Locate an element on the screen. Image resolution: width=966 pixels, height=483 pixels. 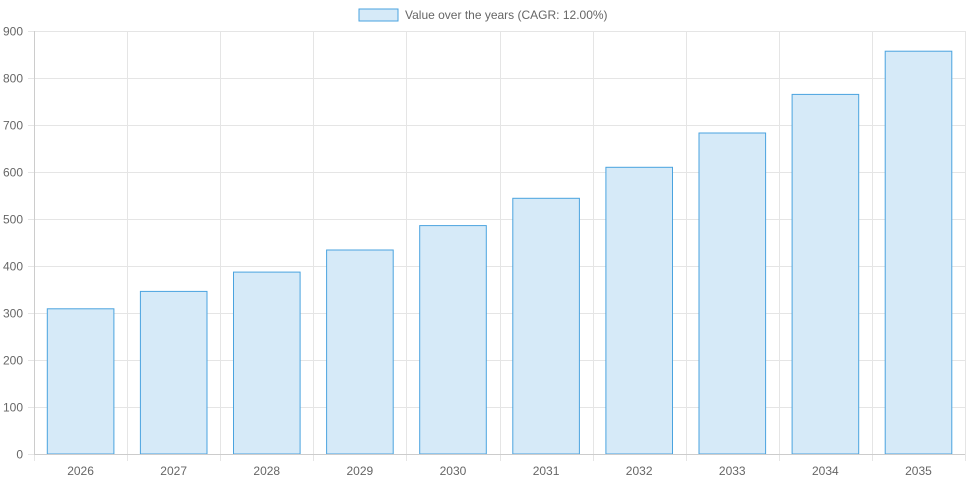
x-tick-label: 2031 is located at coordinates (546, 471).